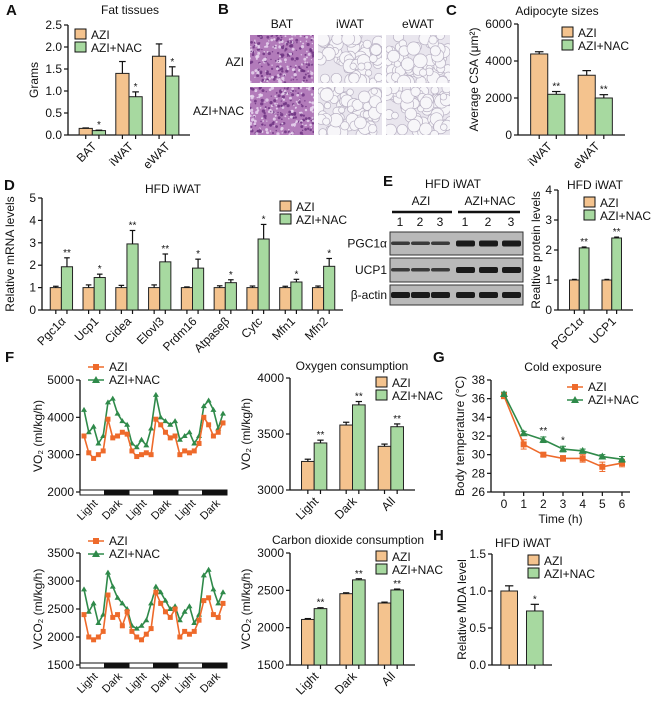 This screenshot has width=657, height=702. Describe the element at coordinates (479, 436) in the screenshot. I see `y-tick-label: 32` at that location.